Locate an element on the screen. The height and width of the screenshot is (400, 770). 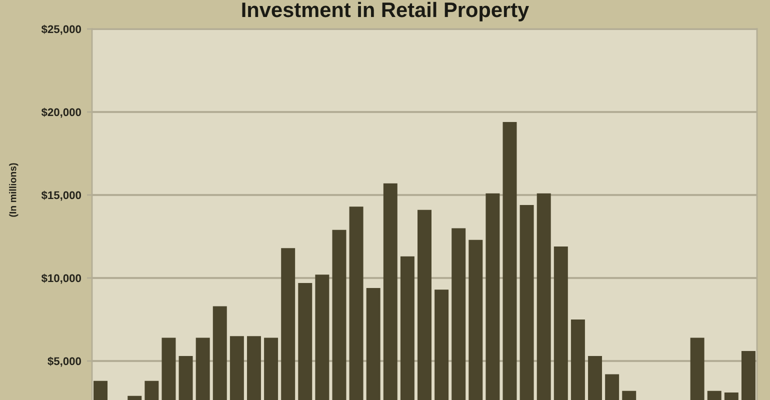
y-axis-title: (In millions) is located at coordinates (13, 190).